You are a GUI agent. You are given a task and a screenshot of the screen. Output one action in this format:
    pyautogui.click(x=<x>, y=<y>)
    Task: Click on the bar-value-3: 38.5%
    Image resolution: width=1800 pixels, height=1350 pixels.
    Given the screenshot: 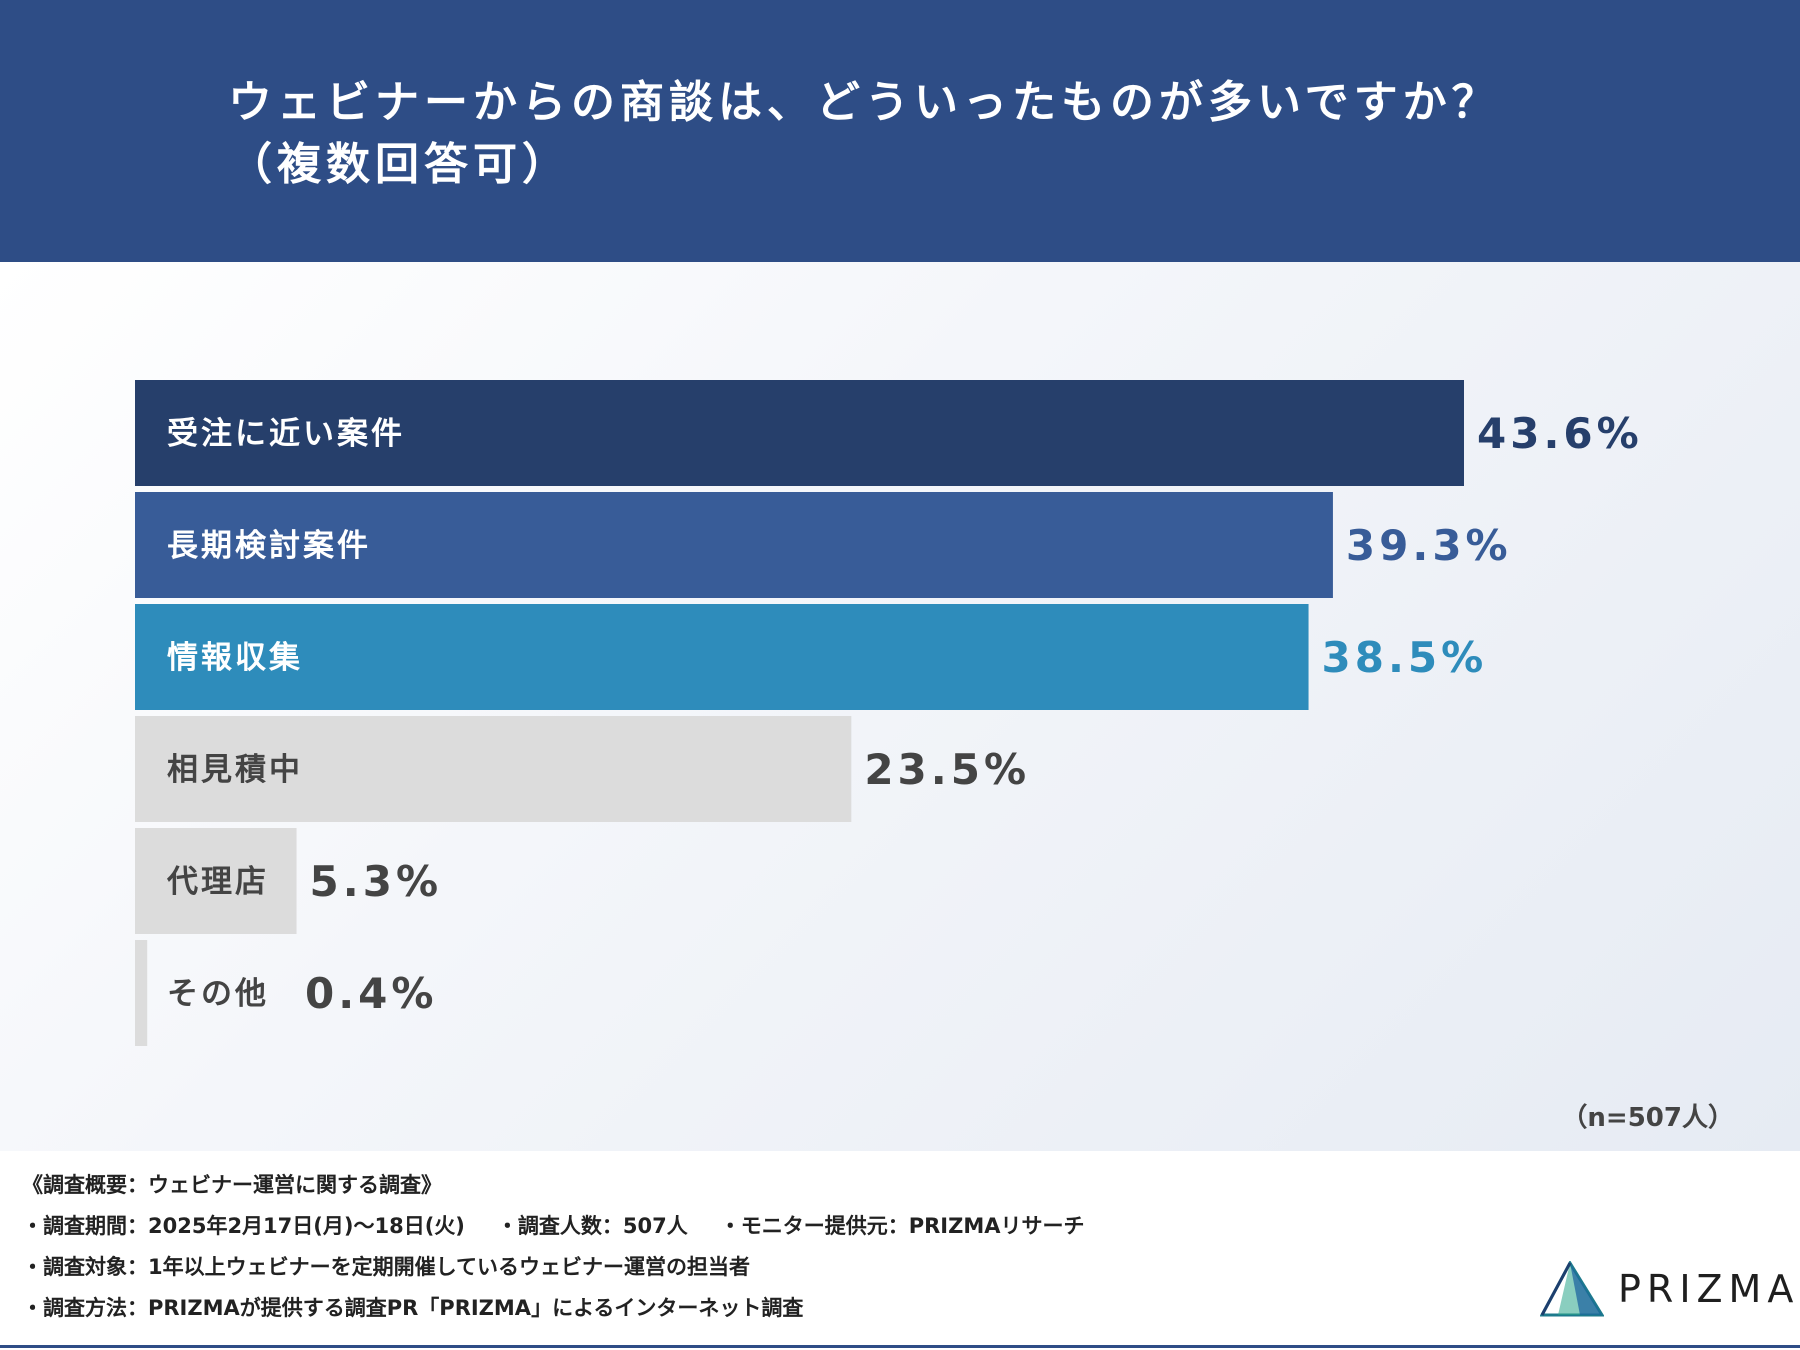 What is the action you would take?
    pyautogui.click(x=1405, y=657)
    